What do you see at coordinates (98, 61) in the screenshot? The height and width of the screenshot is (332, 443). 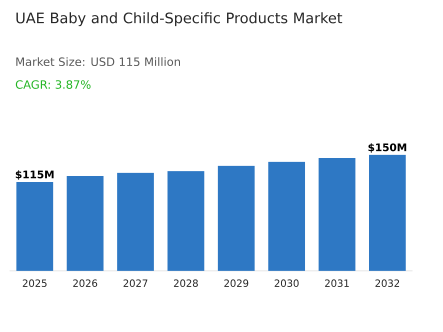 I see `chart-subtitle: Market Size: USD 115 Million` at bounding box center [98, 61].